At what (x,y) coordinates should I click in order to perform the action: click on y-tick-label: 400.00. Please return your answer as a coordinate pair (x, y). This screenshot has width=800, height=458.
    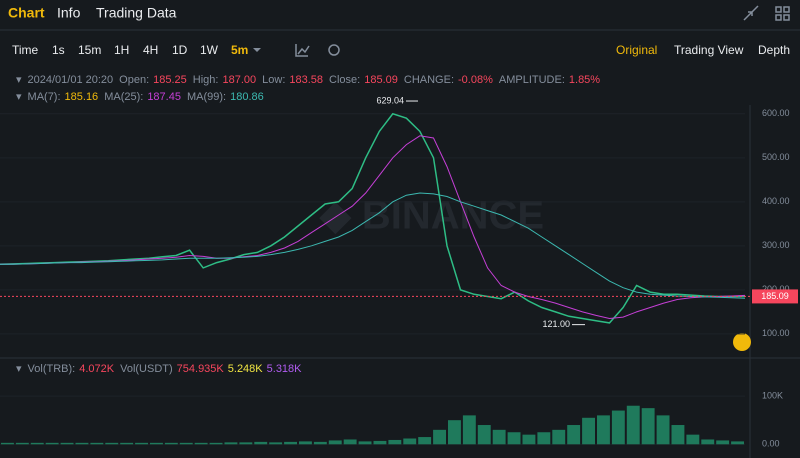
    Looking at the image, I should click on (776, 201).